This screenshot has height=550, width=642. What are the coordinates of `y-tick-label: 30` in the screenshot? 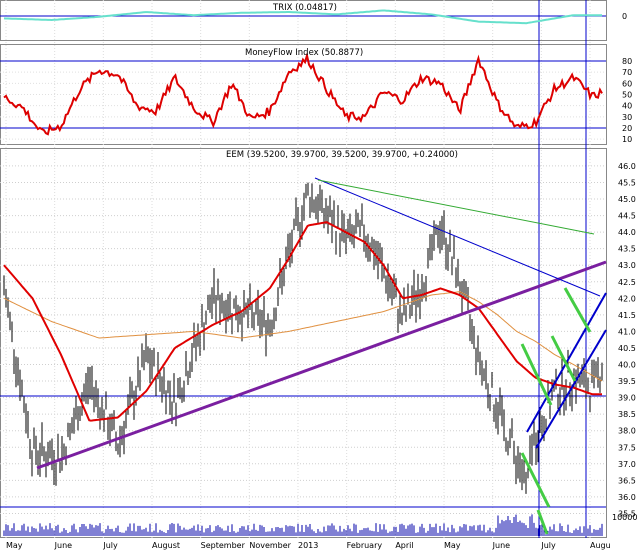 It's located at (627, 117).